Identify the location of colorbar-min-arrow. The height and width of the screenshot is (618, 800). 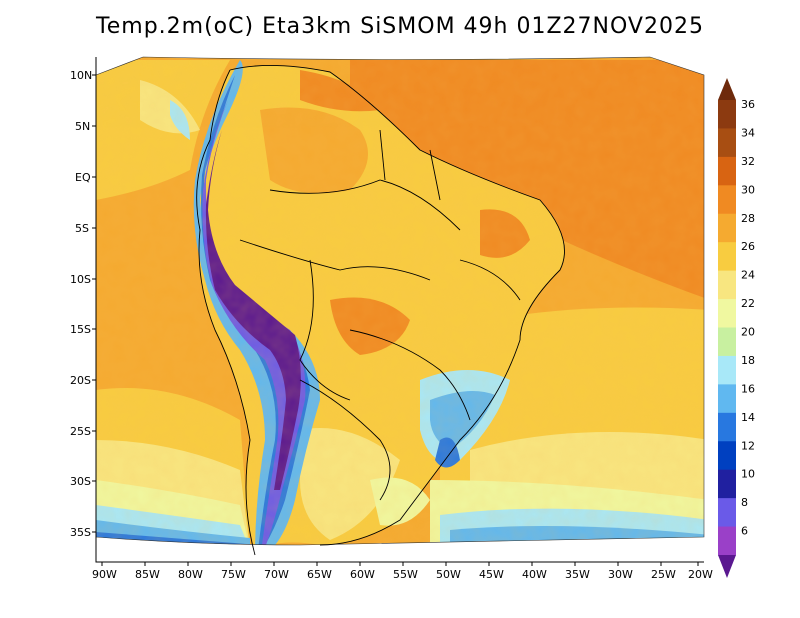
(727, 566).